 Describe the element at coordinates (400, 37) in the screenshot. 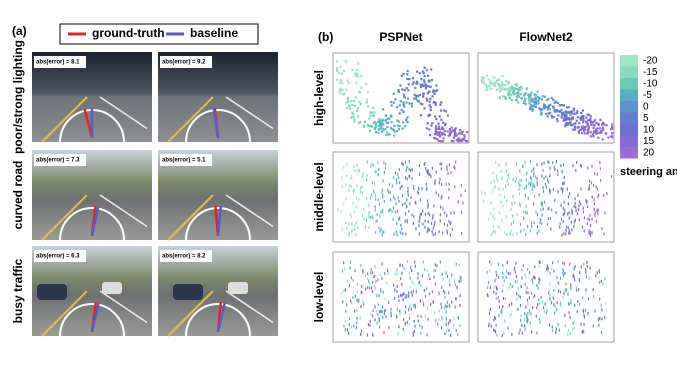

I see `column-header: PSPNet` at that location.